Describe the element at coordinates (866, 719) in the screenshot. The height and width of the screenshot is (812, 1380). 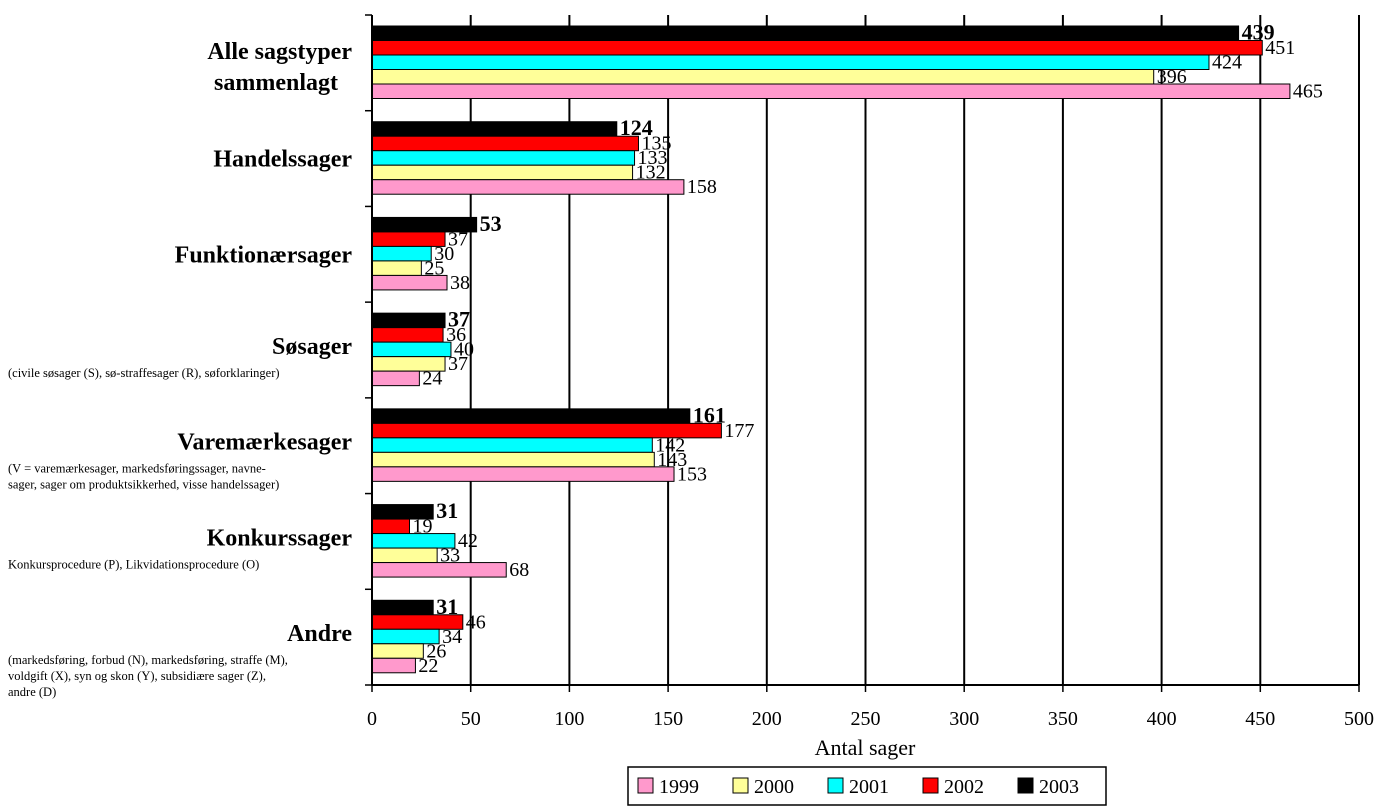
I see `x-tick-label: 250` at that location.